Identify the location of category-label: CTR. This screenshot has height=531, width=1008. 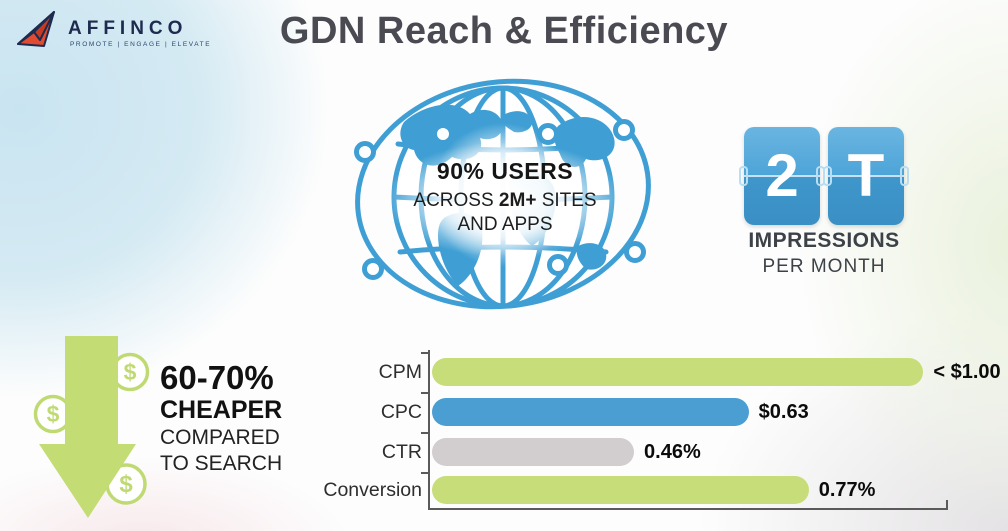
(401, 452).